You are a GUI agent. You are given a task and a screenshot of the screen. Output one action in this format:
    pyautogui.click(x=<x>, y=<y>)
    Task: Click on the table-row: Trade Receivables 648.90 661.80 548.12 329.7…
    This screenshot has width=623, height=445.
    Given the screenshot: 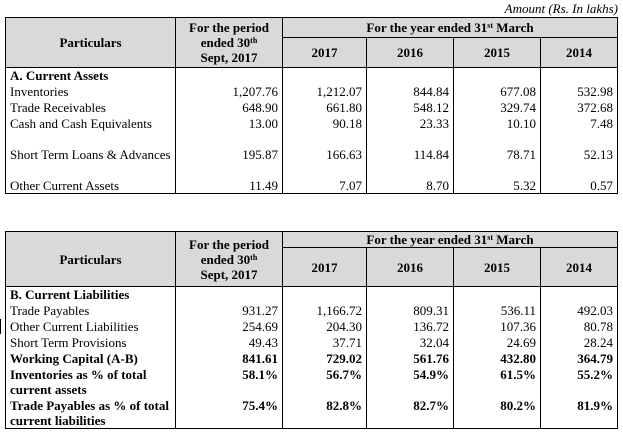 What is the action you would take?
    pyautogui.click(x=311, y=107)
    